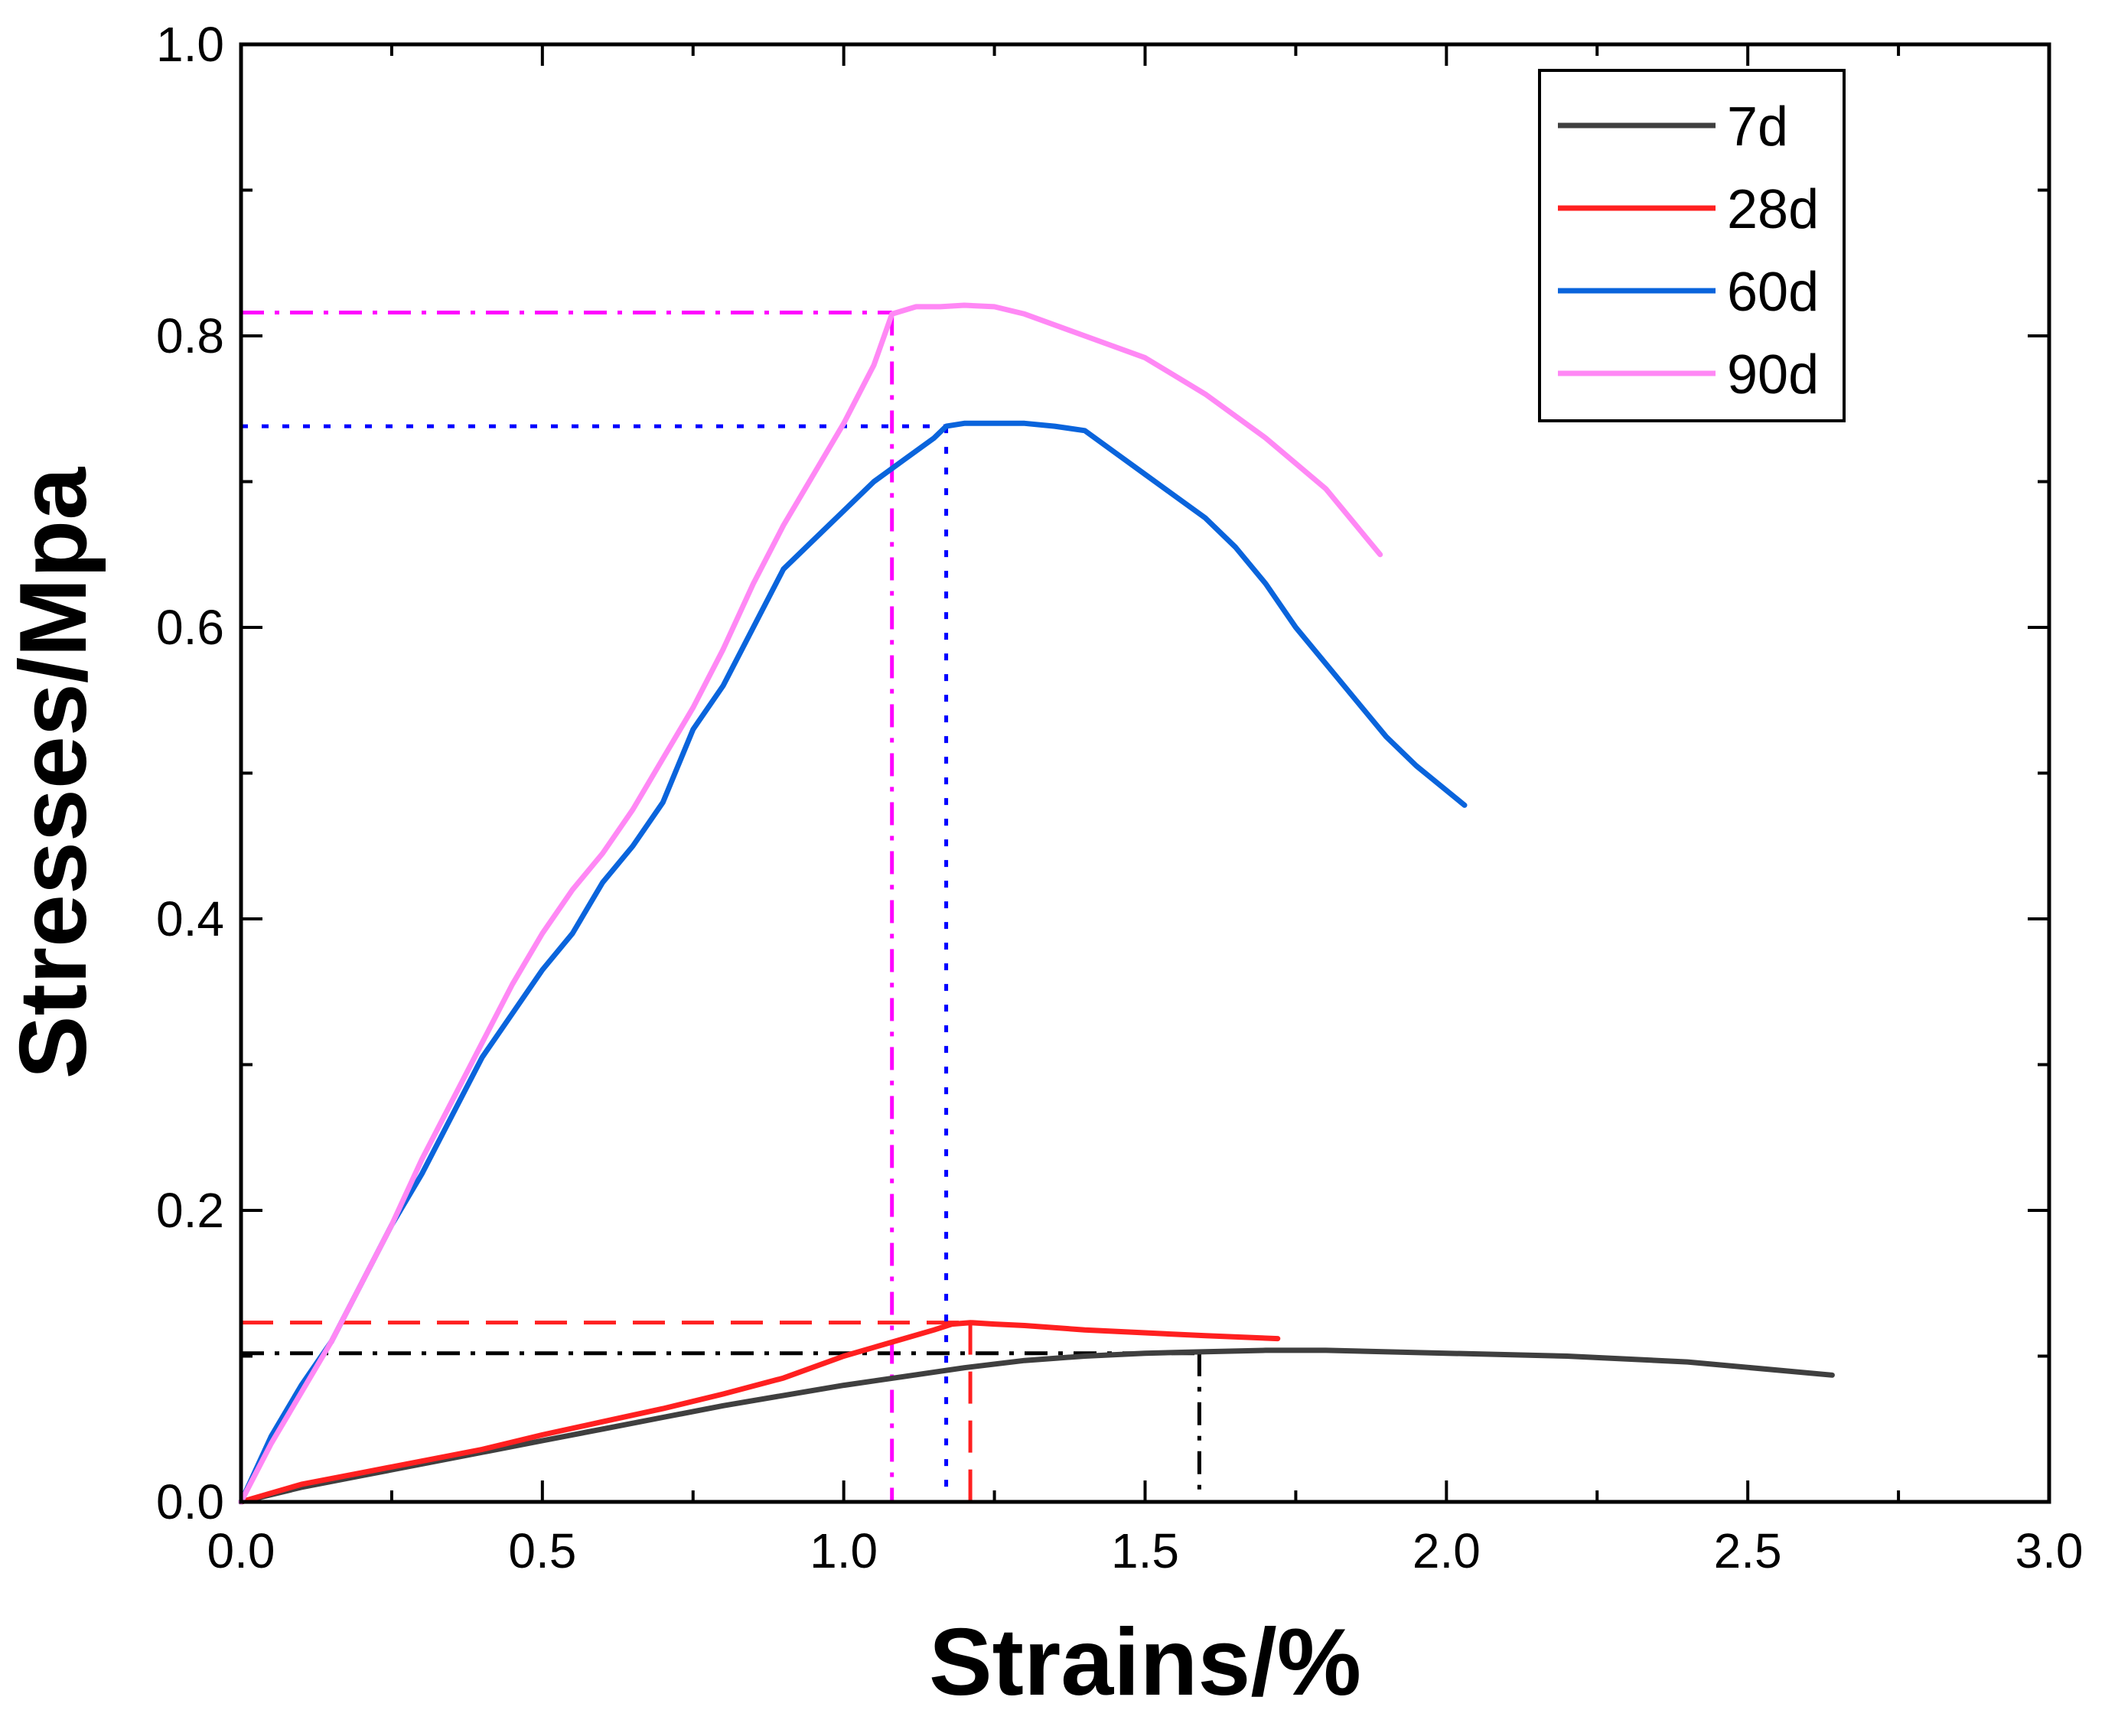  What do you see at coordinates (542, 1550) in the screenshot?
I see `x-tick-label: 0.5` at bounding box center [542, 1550].